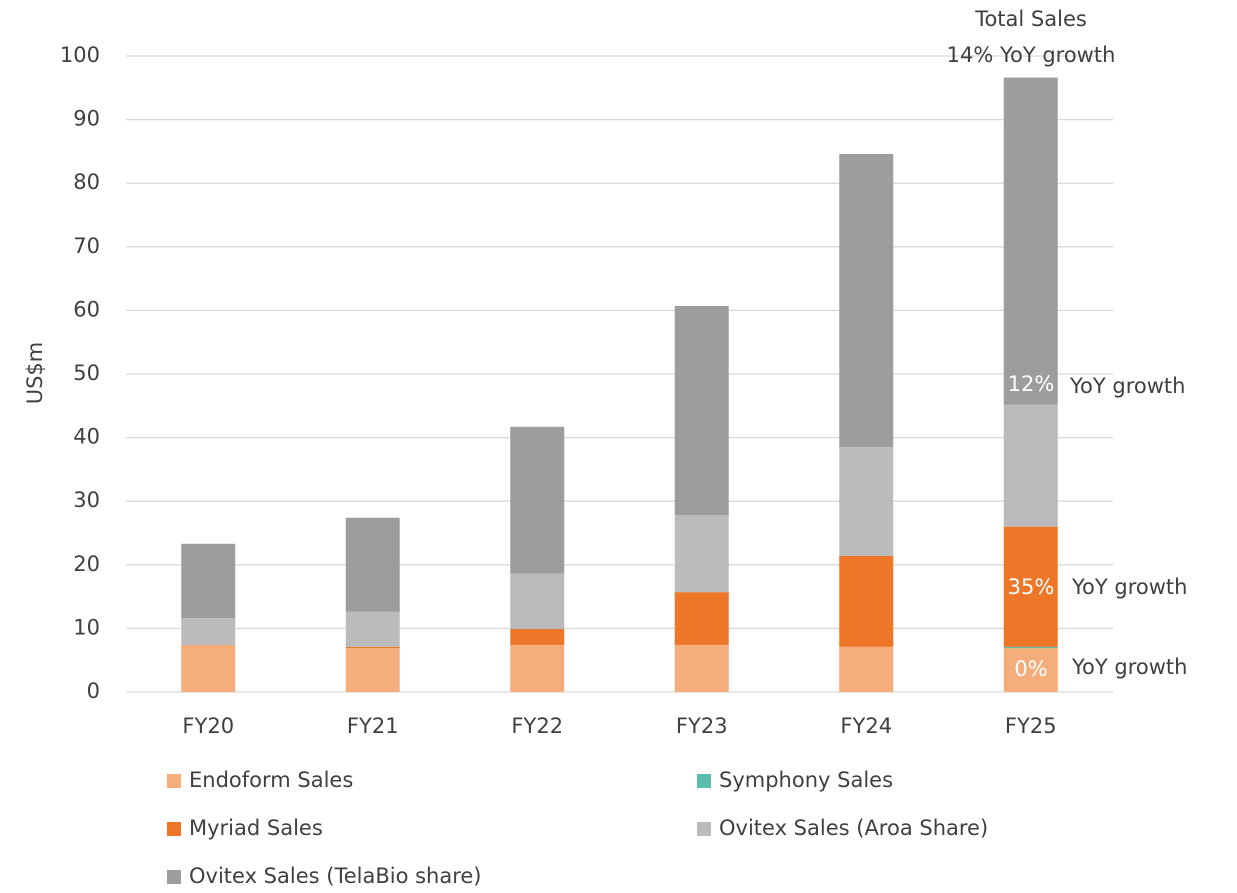 The height and width of the screenshot is (893, 1237). Describe the element at coordinates (853, 828) in the screenshot. I see `legend-label: Ovitex Sales (Aroa Share)` at that location.